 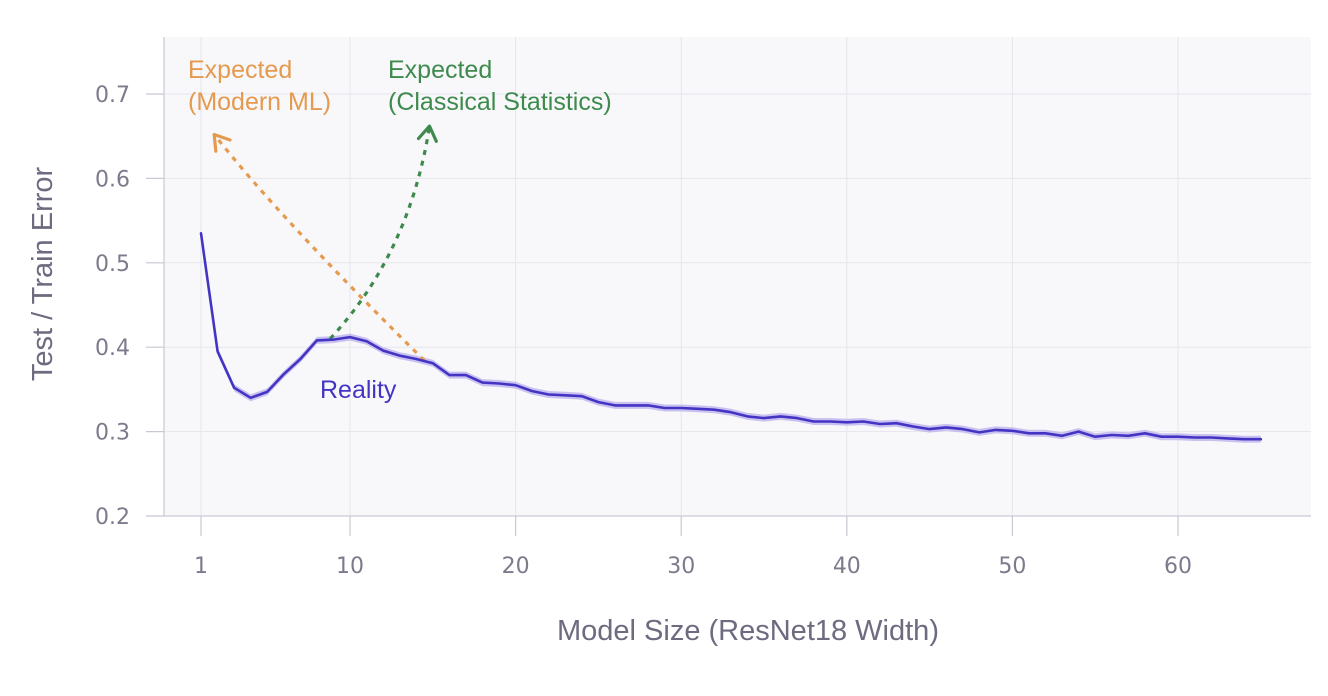 I want to click on y-axis-ticks: 0.2 0.3 0.4 0.5 0.6 0.7, so click(x=129, y=306).